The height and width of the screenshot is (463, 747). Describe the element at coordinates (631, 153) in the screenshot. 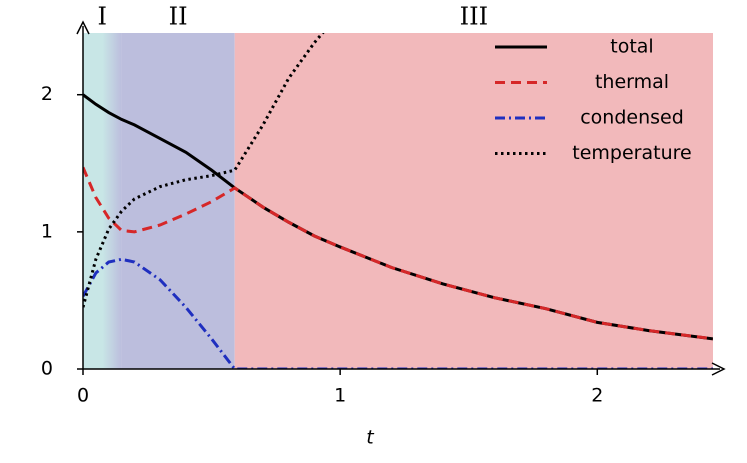

I see `legend-label: temperature` at that location.